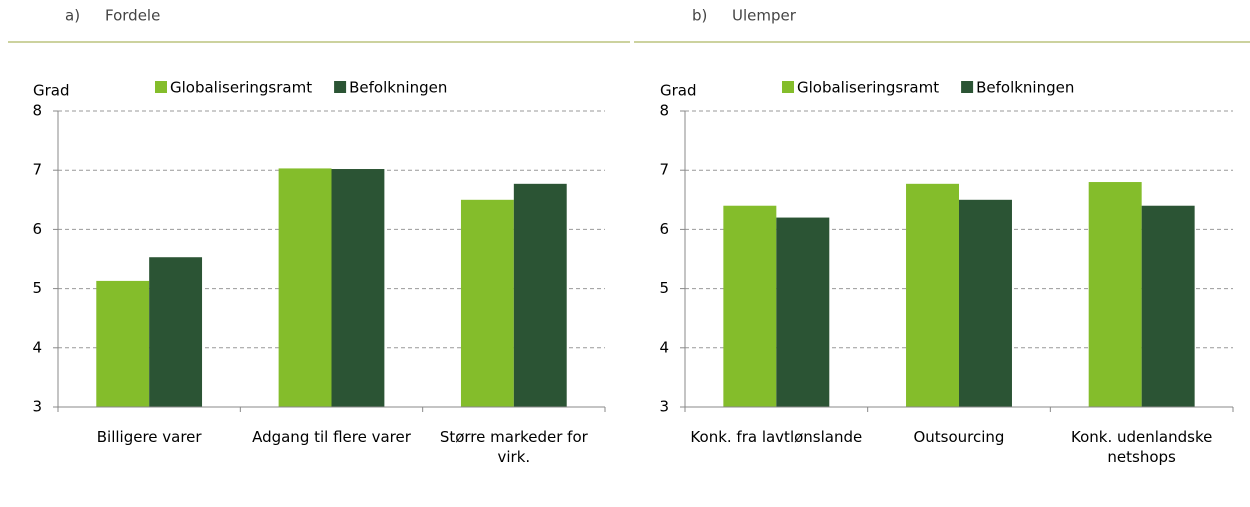 The image size is (1250, 507). What do you see at coordinates (959, 437) in the screenshot?
I see `x-tick-label: Outsourcing` at bounding box center [959, 437].